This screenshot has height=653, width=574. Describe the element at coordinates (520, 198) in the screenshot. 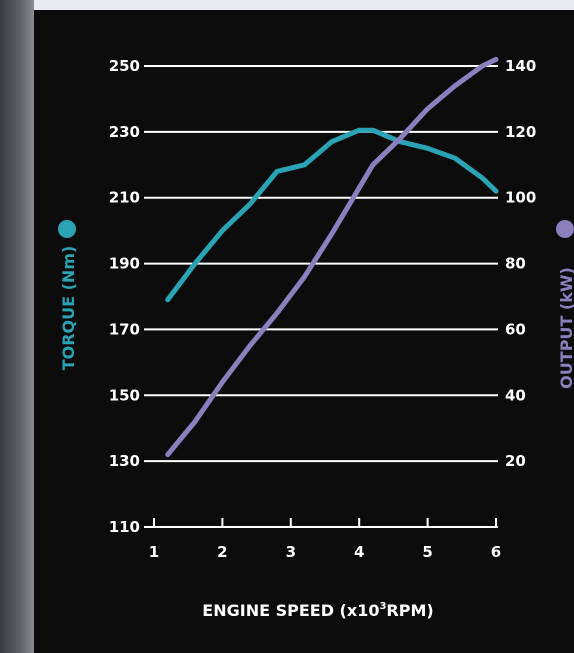

I see `right-tick-label: 100` at that location.